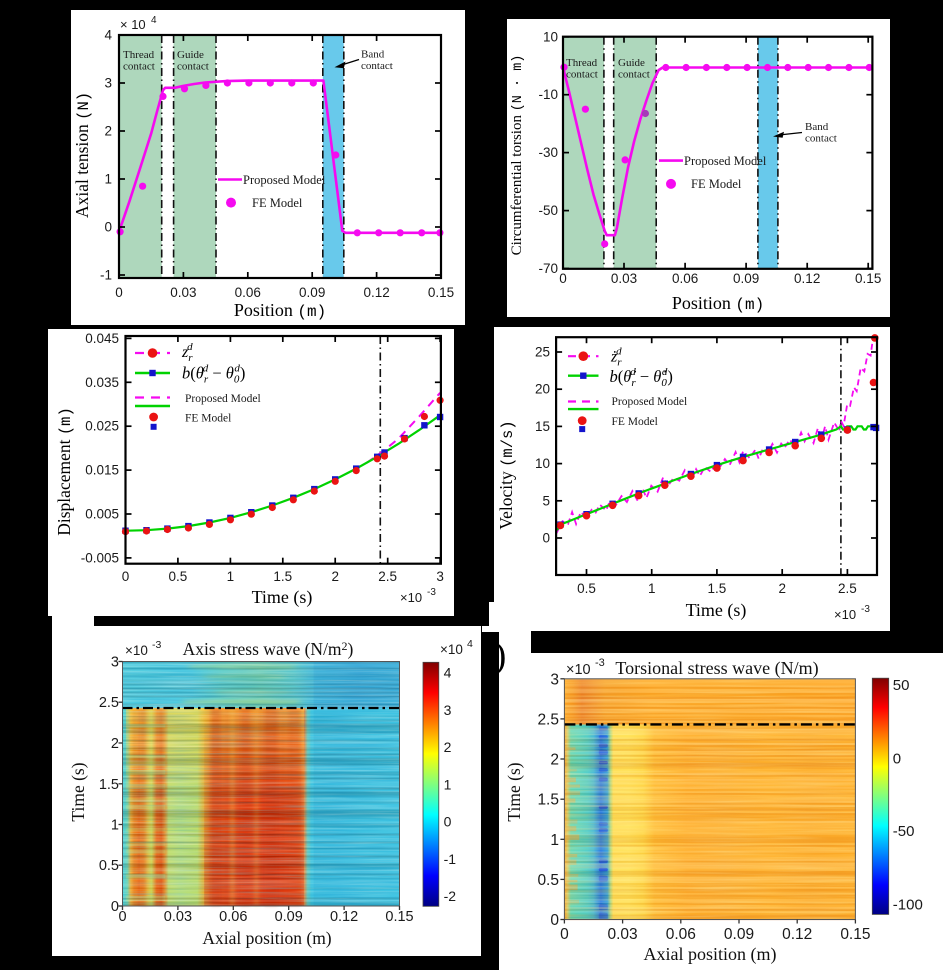 This screenshot has width=943, height=970. I want to click on svg-text: 50, so click(901, 685).